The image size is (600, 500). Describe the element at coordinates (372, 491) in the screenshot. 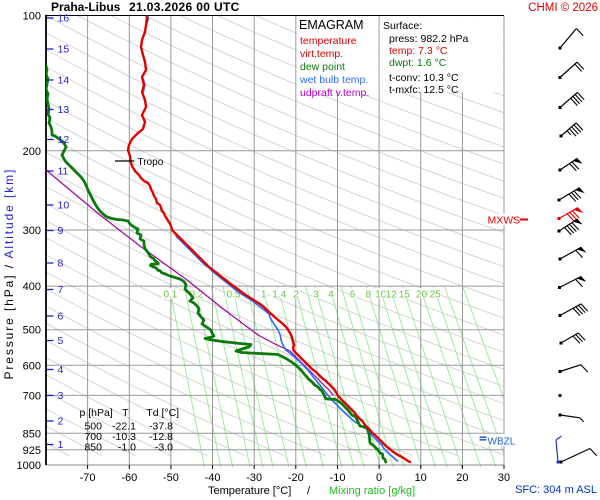

I see `svg-text: Mixing ratio [g/kg]` at that location.